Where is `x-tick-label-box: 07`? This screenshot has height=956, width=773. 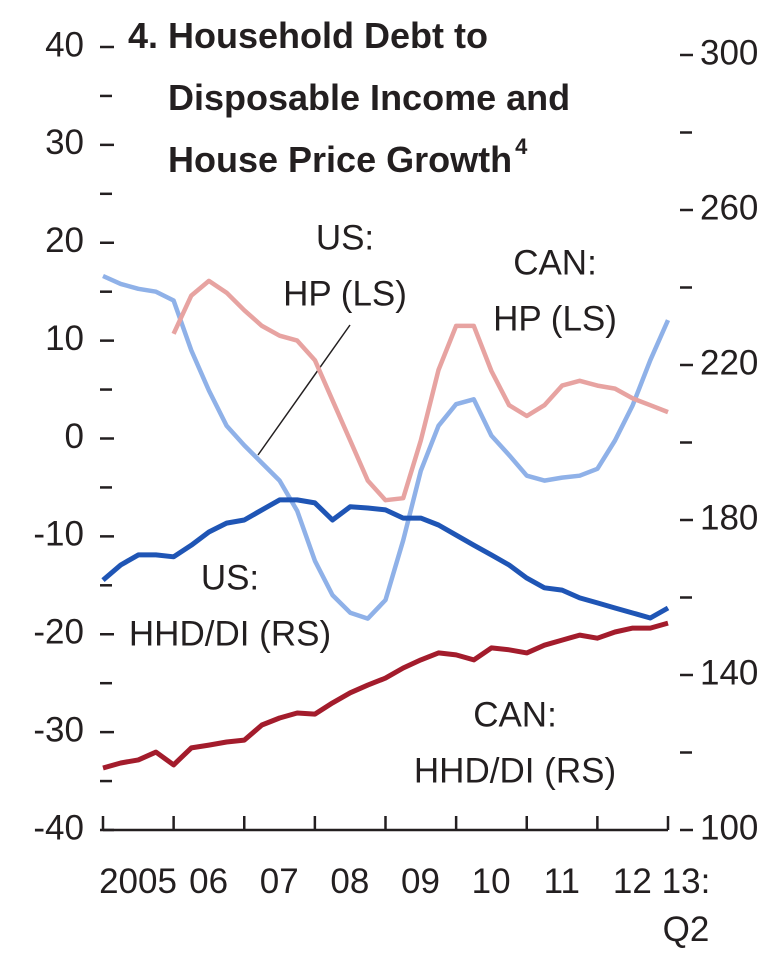 x-tick-label-box: 07 is located at coordinates (279, 881).